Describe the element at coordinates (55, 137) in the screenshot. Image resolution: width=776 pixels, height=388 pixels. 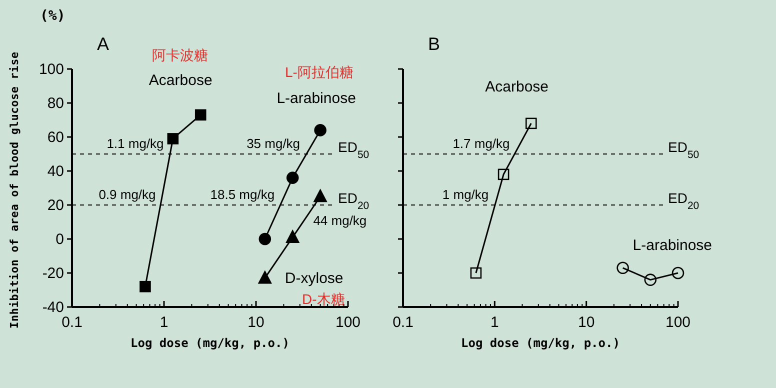
I see `y-tick-label: 60` at that location.